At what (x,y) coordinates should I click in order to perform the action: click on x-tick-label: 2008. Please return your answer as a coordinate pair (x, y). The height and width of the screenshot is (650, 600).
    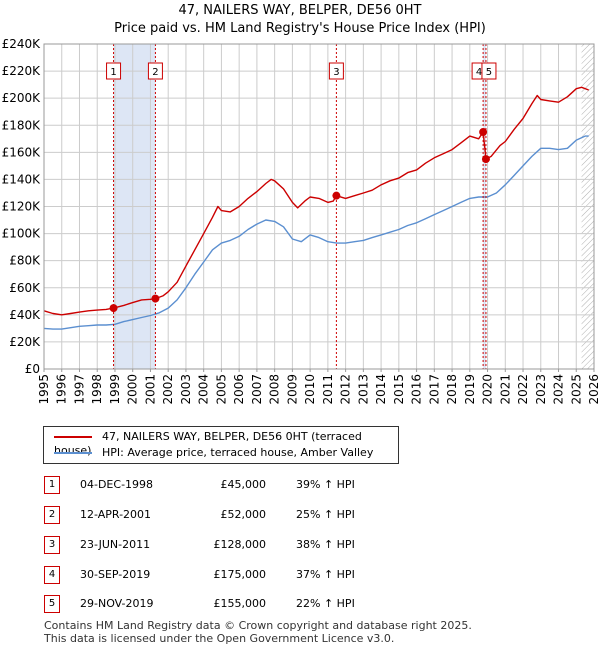
    Looking at the image, I should click on (275, 389).